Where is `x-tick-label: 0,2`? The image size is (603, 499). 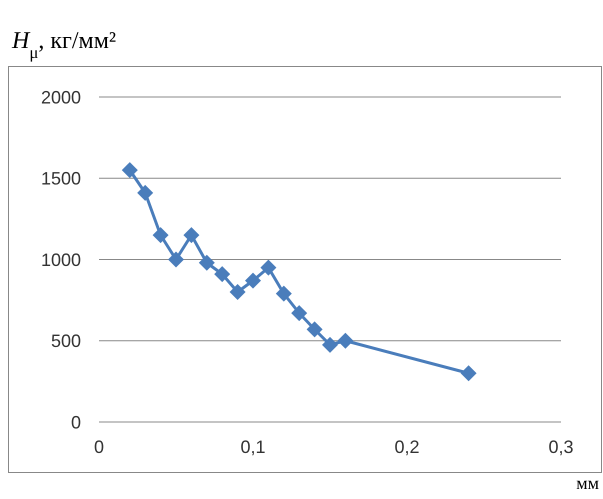 x-tick-label: 0,2 is located at coordinates (407, 446).